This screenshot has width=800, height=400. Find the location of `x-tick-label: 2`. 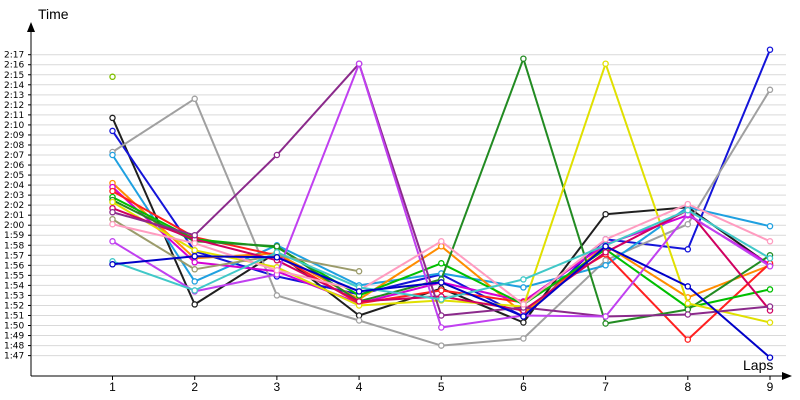

x-tick-label: 2 is located at coordinates (194, 387).